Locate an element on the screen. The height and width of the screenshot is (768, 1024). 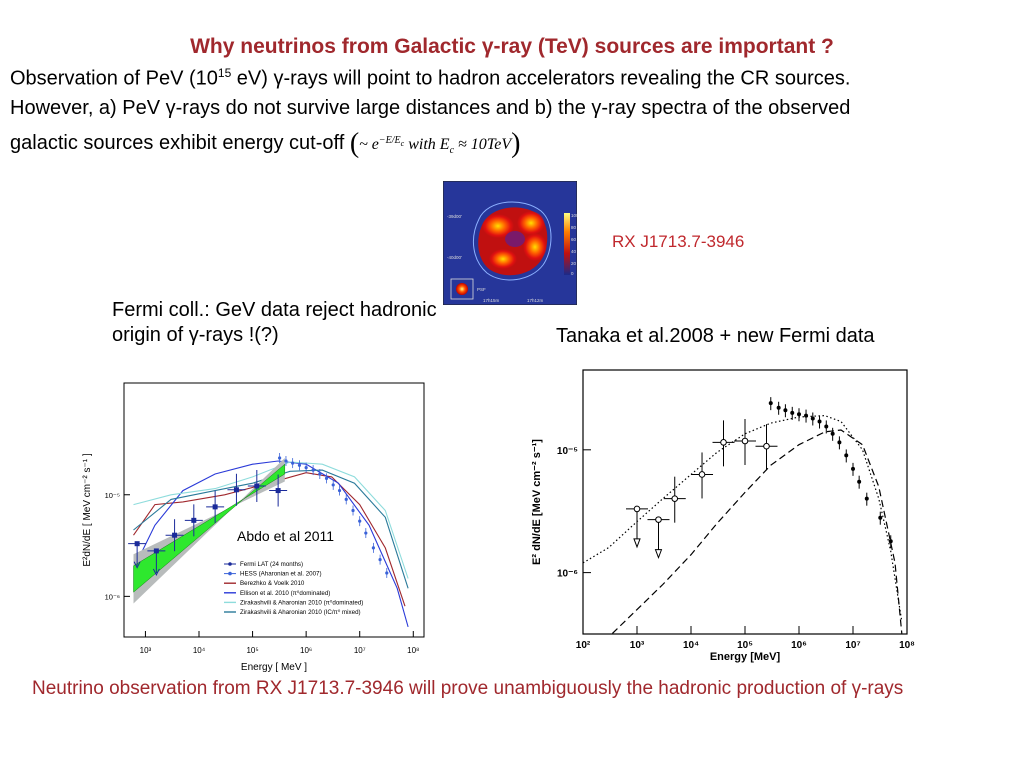
scale-tick: 60 is located at coordinates (574, 239).